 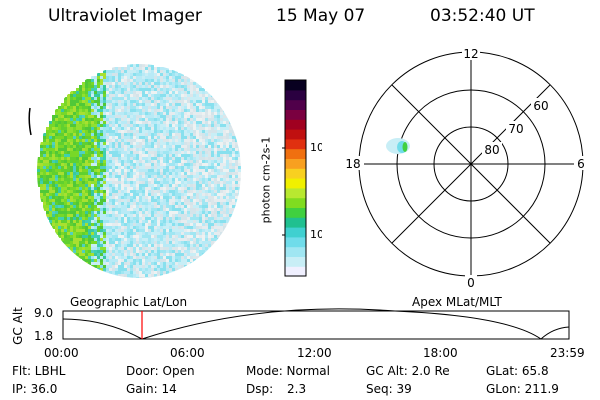 What do you see at coordinates (35, 389) in the screenshot?
I see `ip-readout: IP: 36.0` at bounding box center [35, 389].